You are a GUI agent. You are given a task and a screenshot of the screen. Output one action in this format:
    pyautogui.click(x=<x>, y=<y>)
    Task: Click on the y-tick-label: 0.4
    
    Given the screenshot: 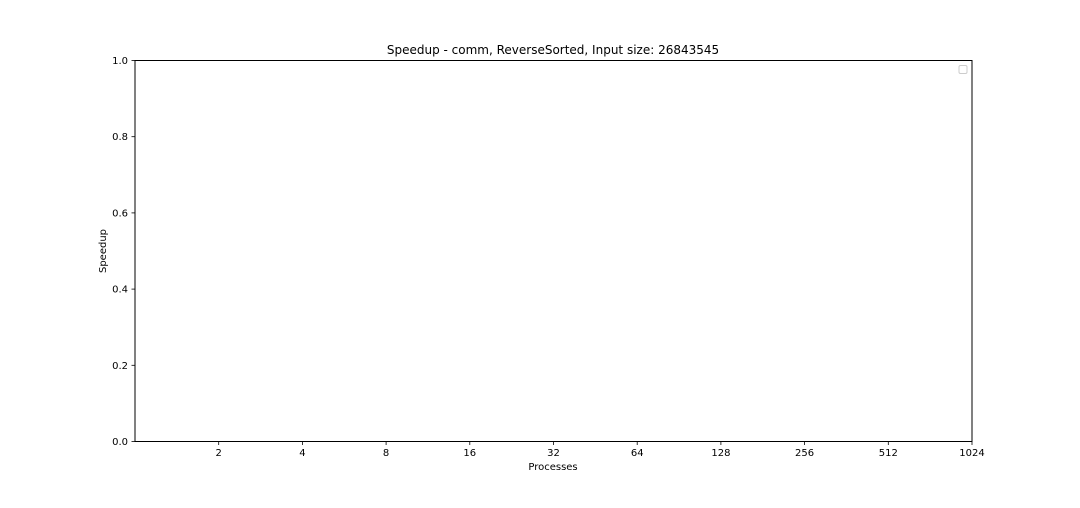 What is the action you would take?
    pyautogui.click(x=120, y=290)
    